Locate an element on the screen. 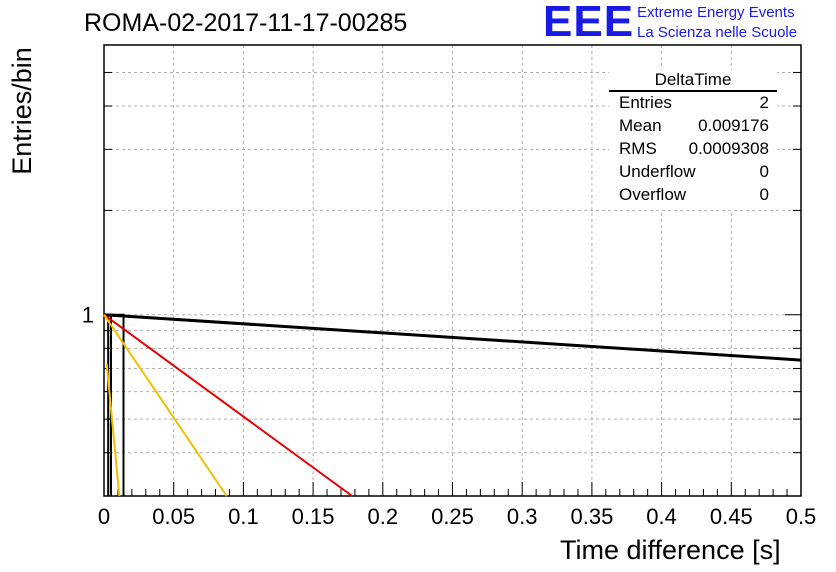  stat-label: Mean is located at coordinates (640, 125).